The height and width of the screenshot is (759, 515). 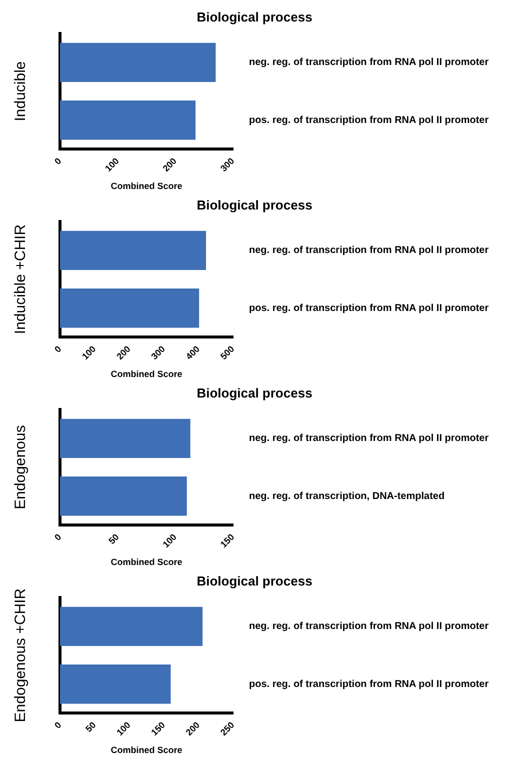 I want to click on x-tick-label: 500, so click(x=227, y=353).